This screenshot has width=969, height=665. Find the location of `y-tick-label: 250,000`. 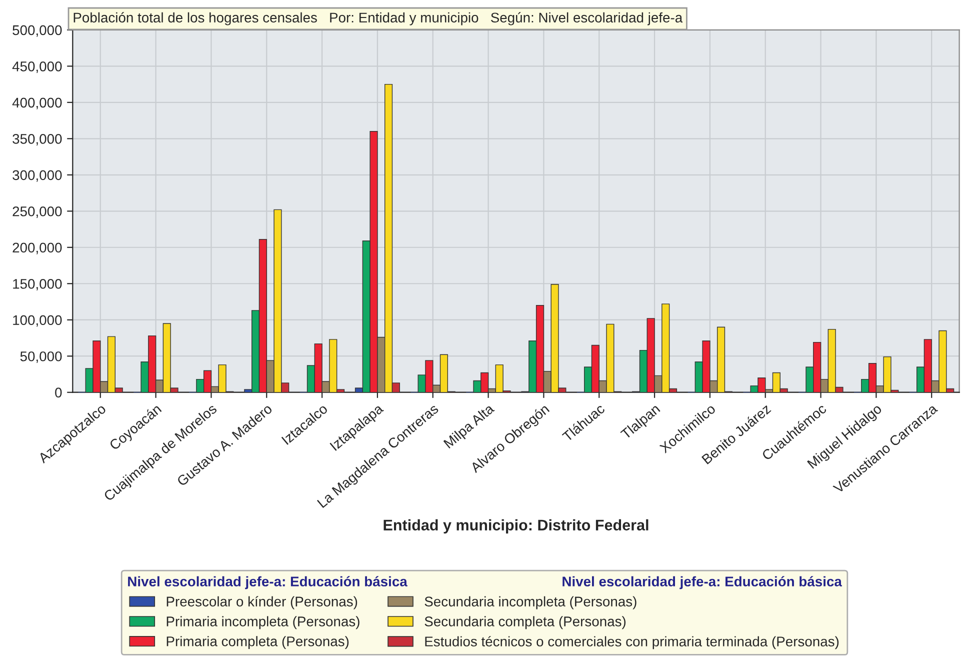

y-tick-label: 250,000 is located at coordinates (37, 212).